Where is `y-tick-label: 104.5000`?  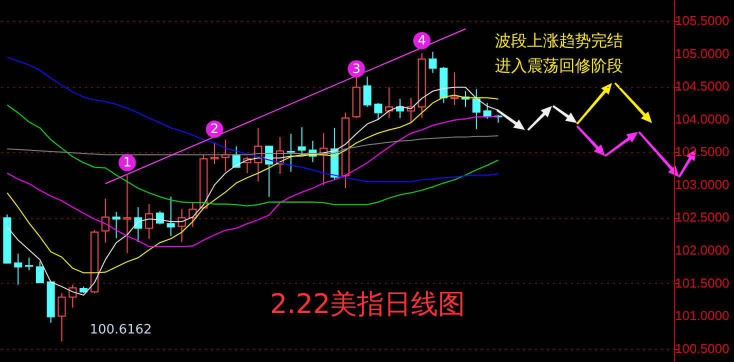 y-tick-label: 104.5000 is located at coordinates (702, 86).